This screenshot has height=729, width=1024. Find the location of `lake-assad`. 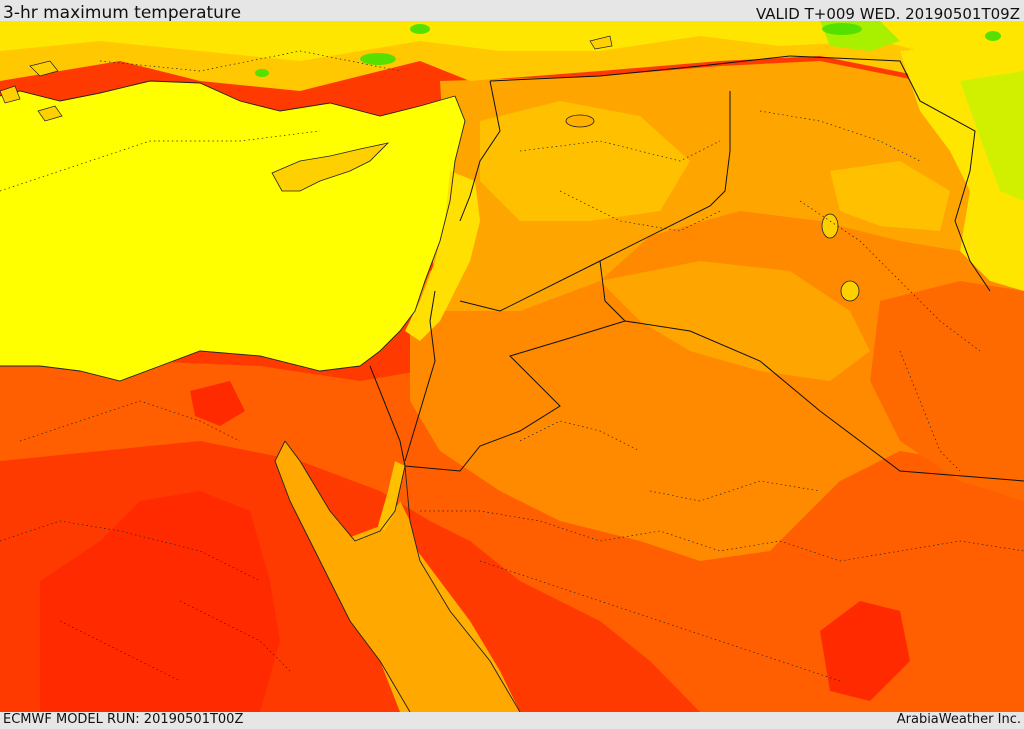

lake-assad is located at coordinates (580, 121).